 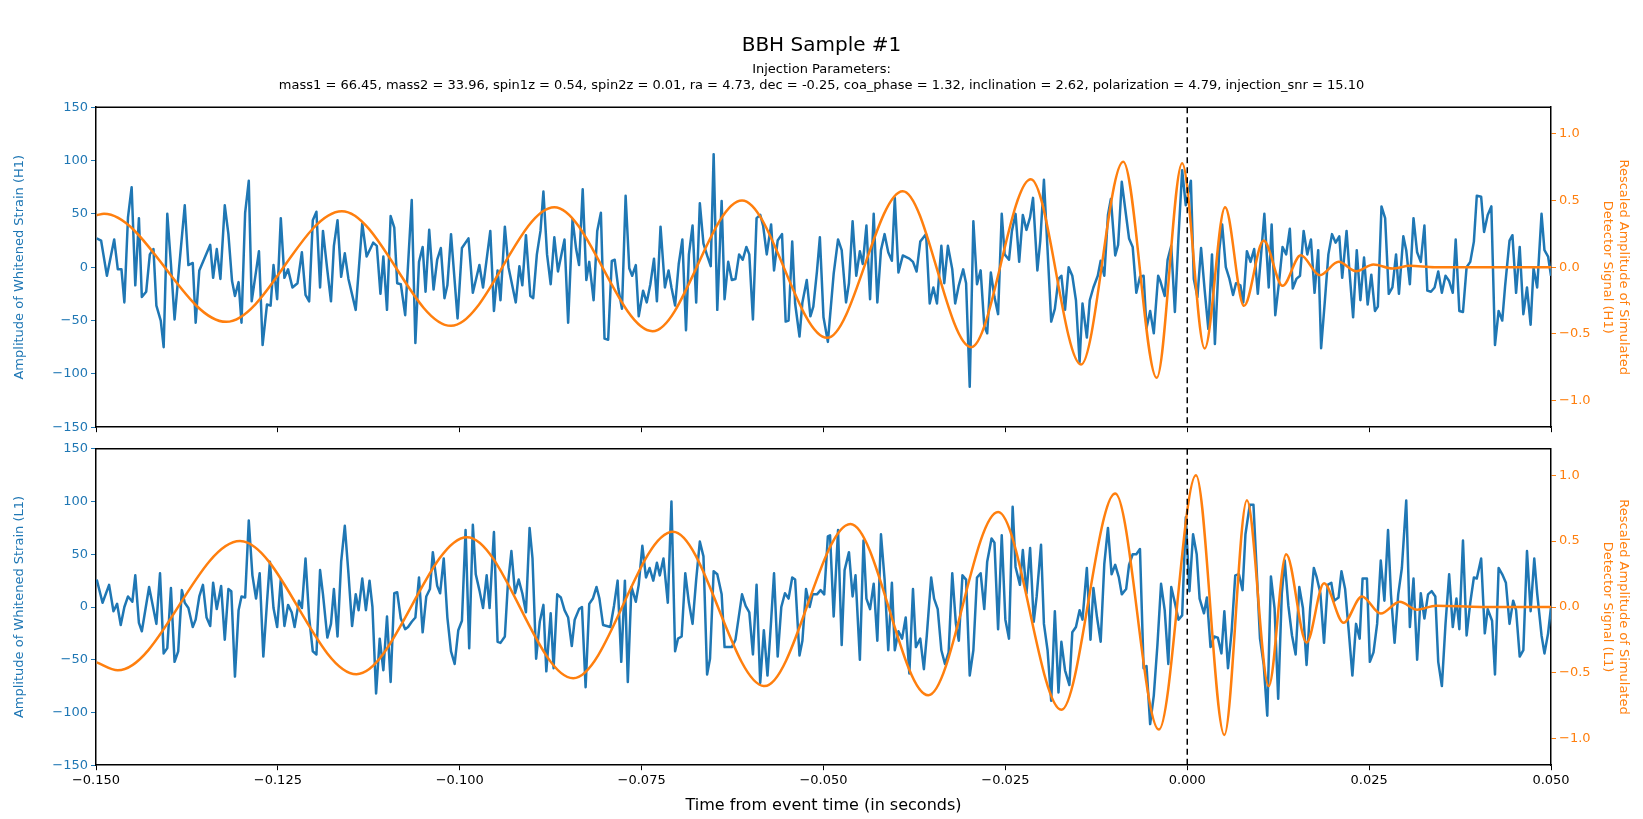 I want to click on x-tick-label: 0.000, so click(x=1187, y=780).